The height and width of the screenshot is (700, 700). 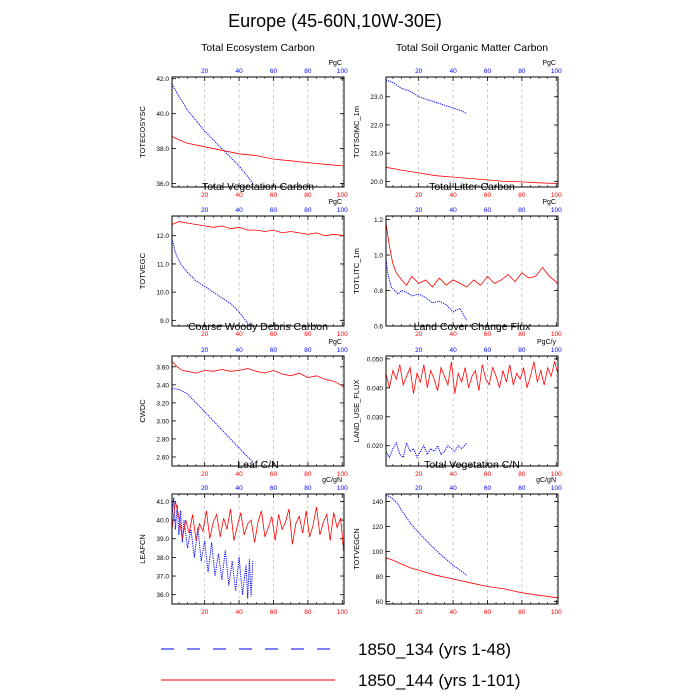 What do you see at coordinates (162, 367) in the screenshot?
I see `y-tick-label: 3.60` at bounding box center [162, 367].